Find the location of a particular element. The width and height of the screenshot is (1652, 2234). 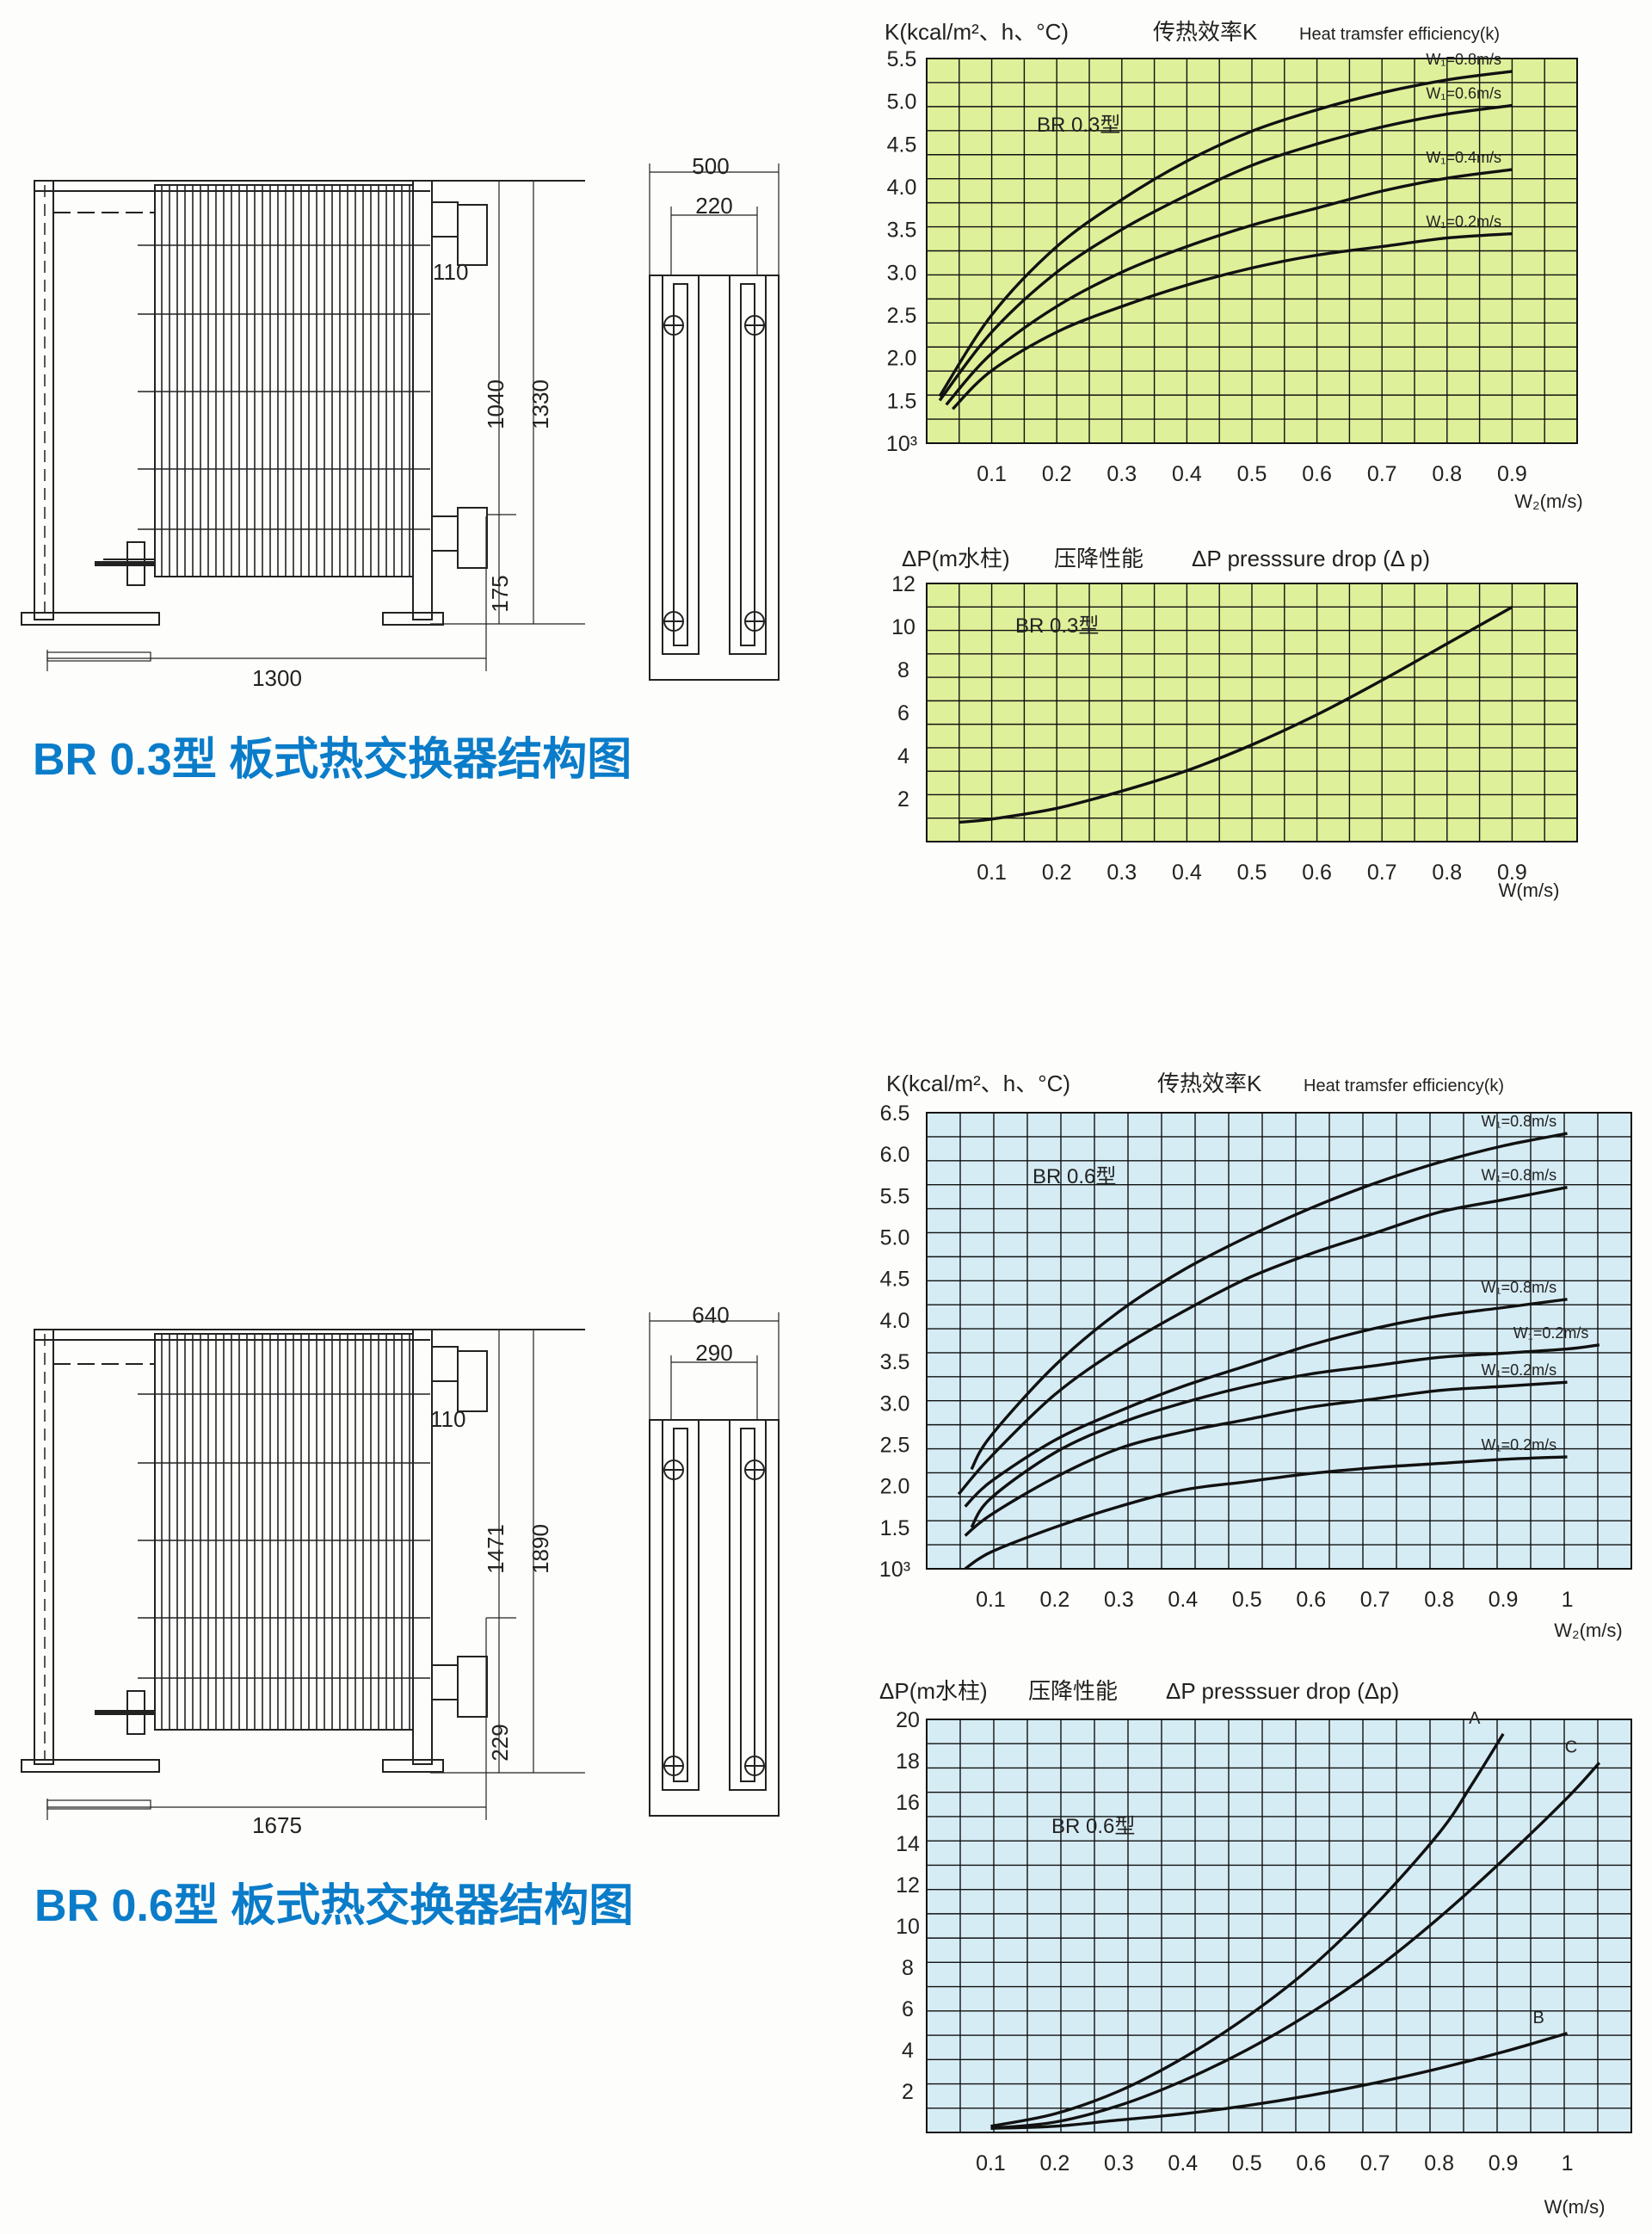

y-tick-label: 4.0 is located at coordinates (895, 1321).